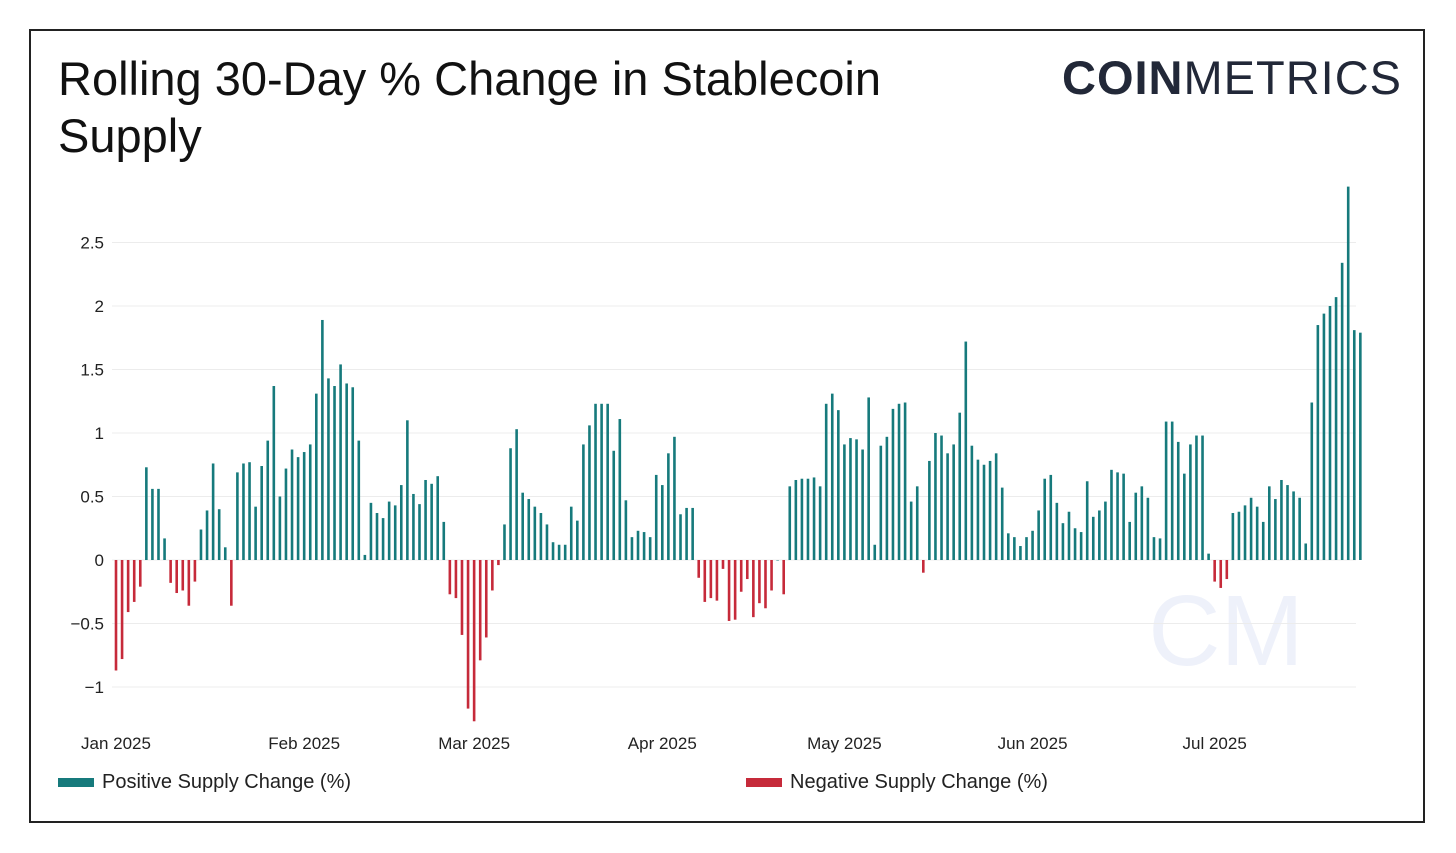 The width and height of the screenshot is (1456, 853). Describe the element at coordinates (662, 743) in the screenshot. I see `x-tick-label: Apr 2025` at that location.